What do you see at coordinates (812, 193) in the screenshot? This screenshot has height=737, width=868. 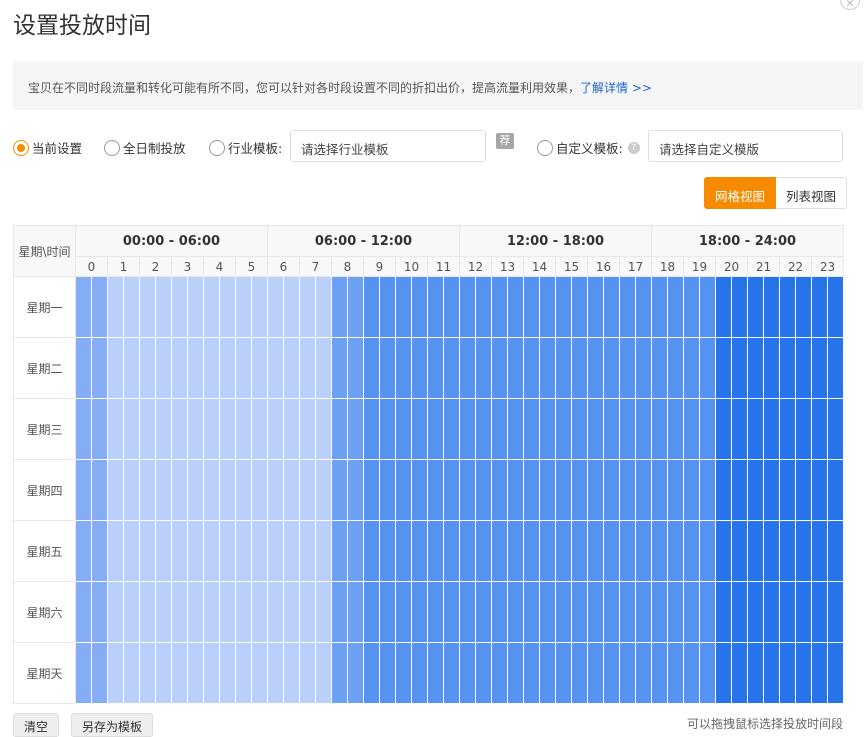 I see `list-view-button: 列表视图` at bounding box center [812, 193].